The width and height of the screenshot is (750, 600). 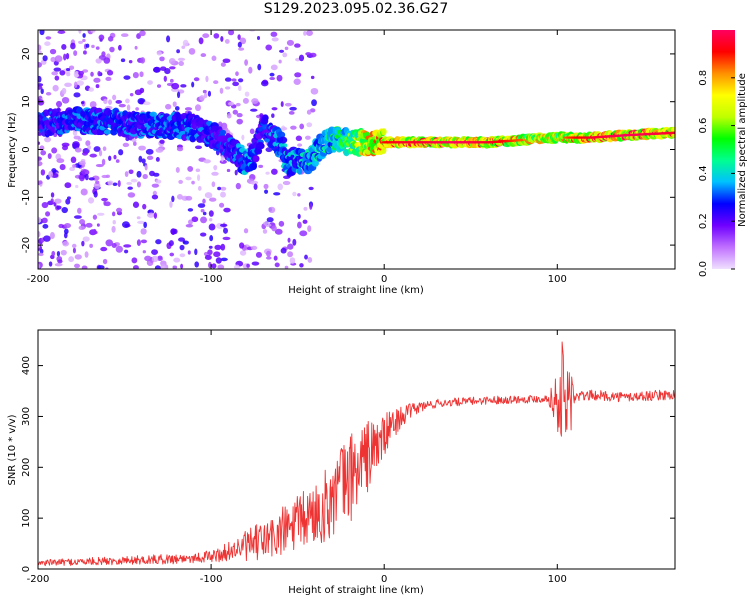 I want to click on spectrogram-x-tick-label: 100, so click(x=557, y=279).